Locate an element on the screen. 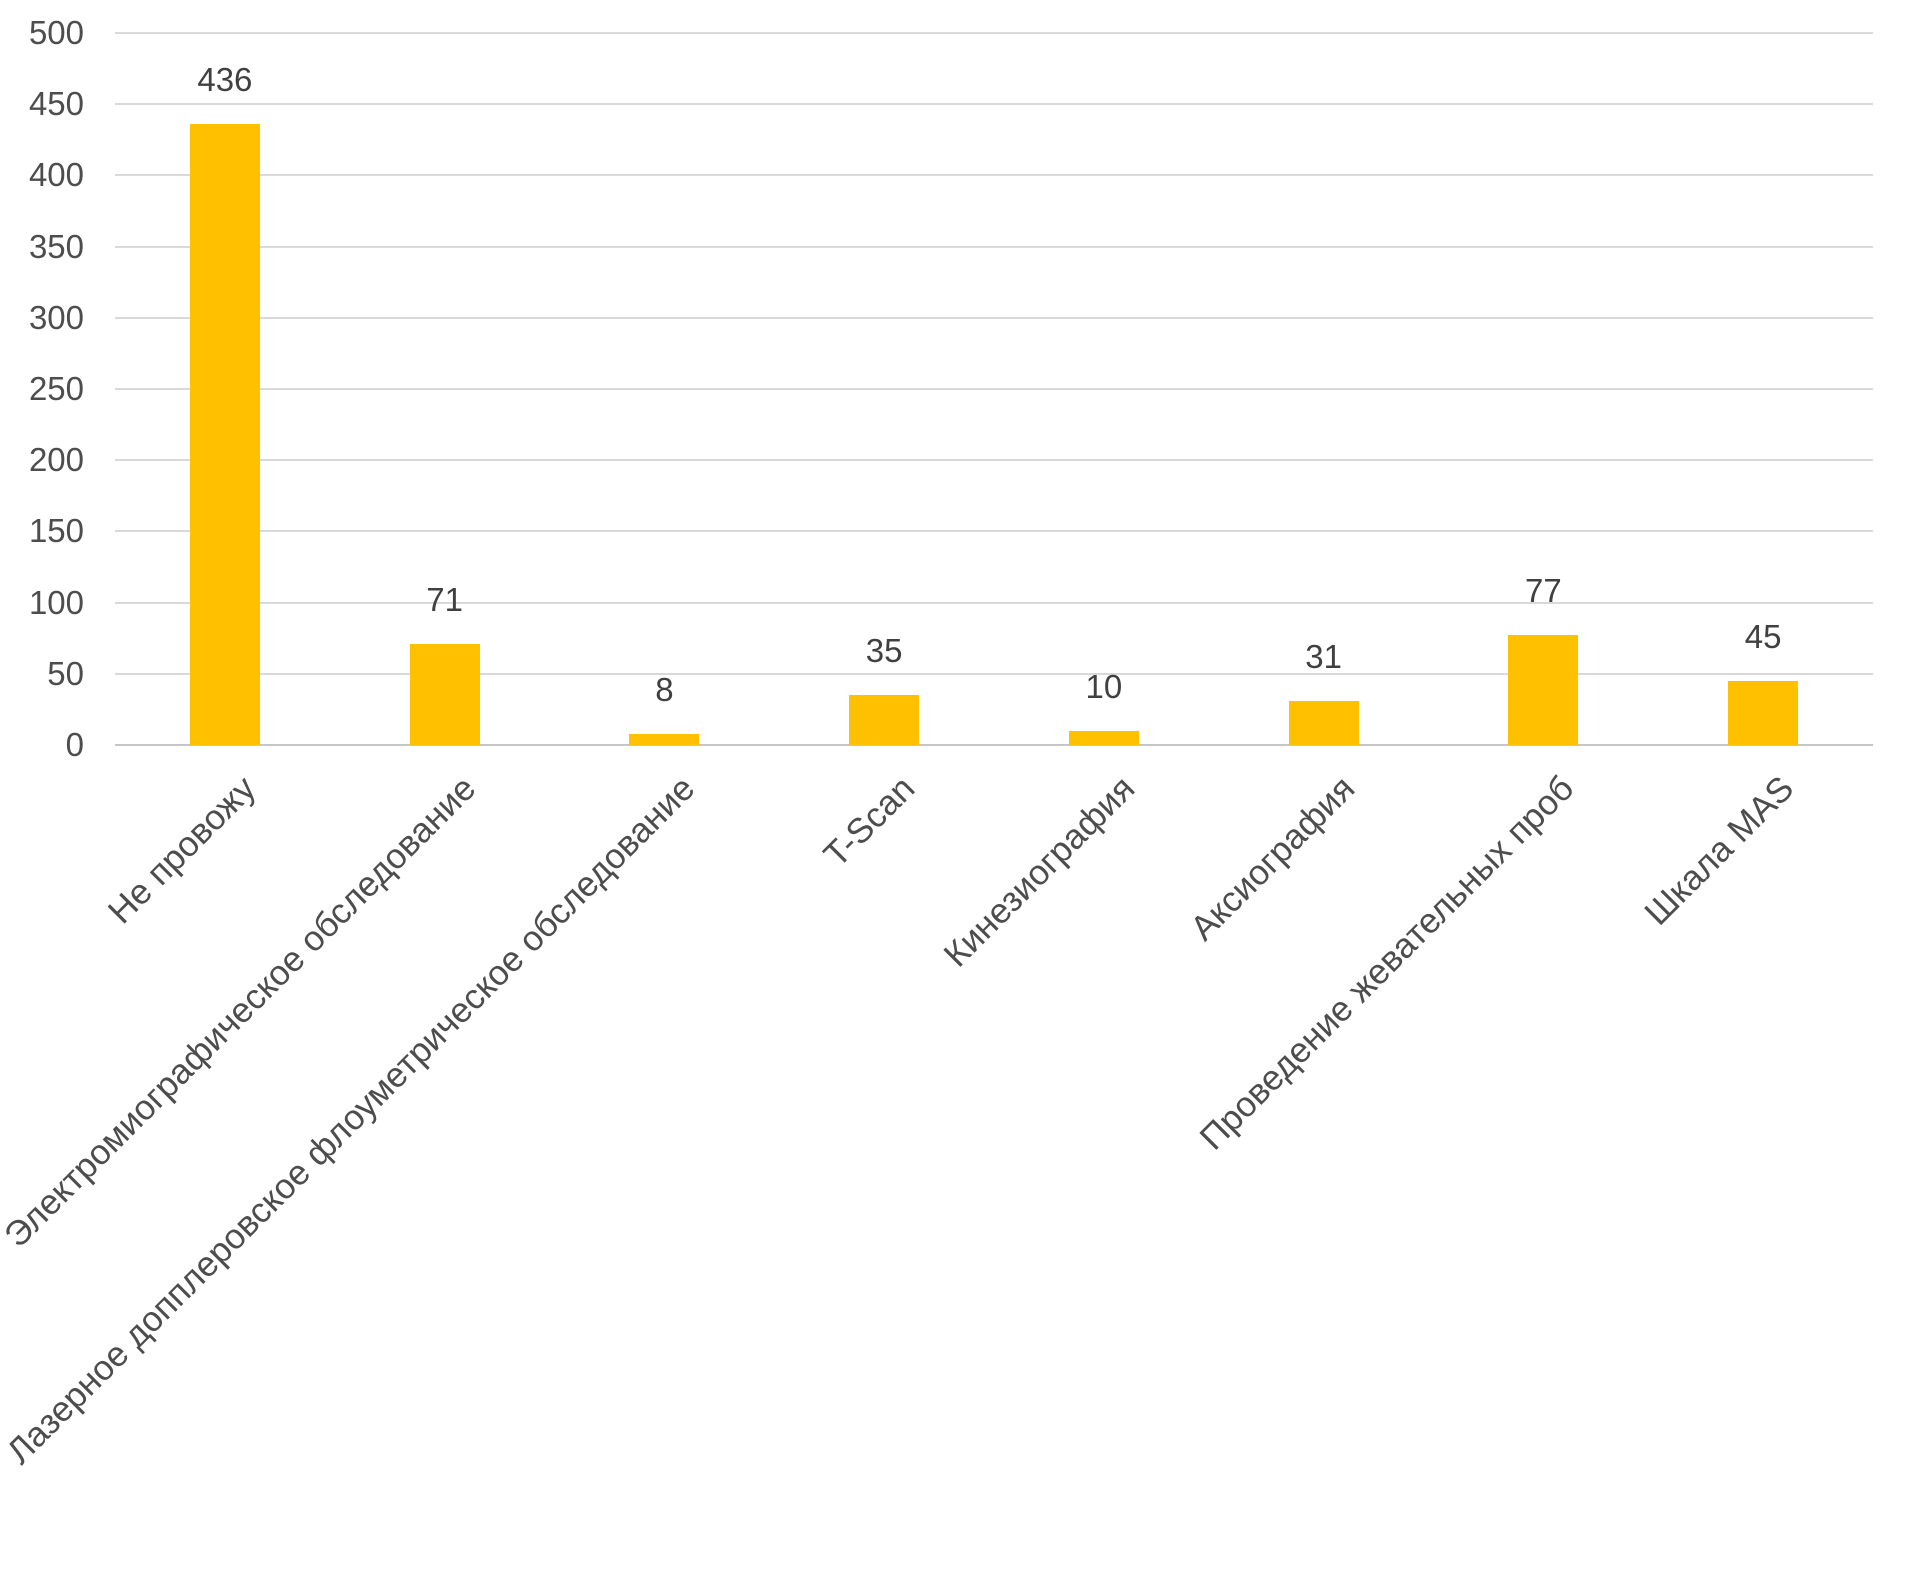  bar-value-label: 31 is located at coordinates (1323, 656).